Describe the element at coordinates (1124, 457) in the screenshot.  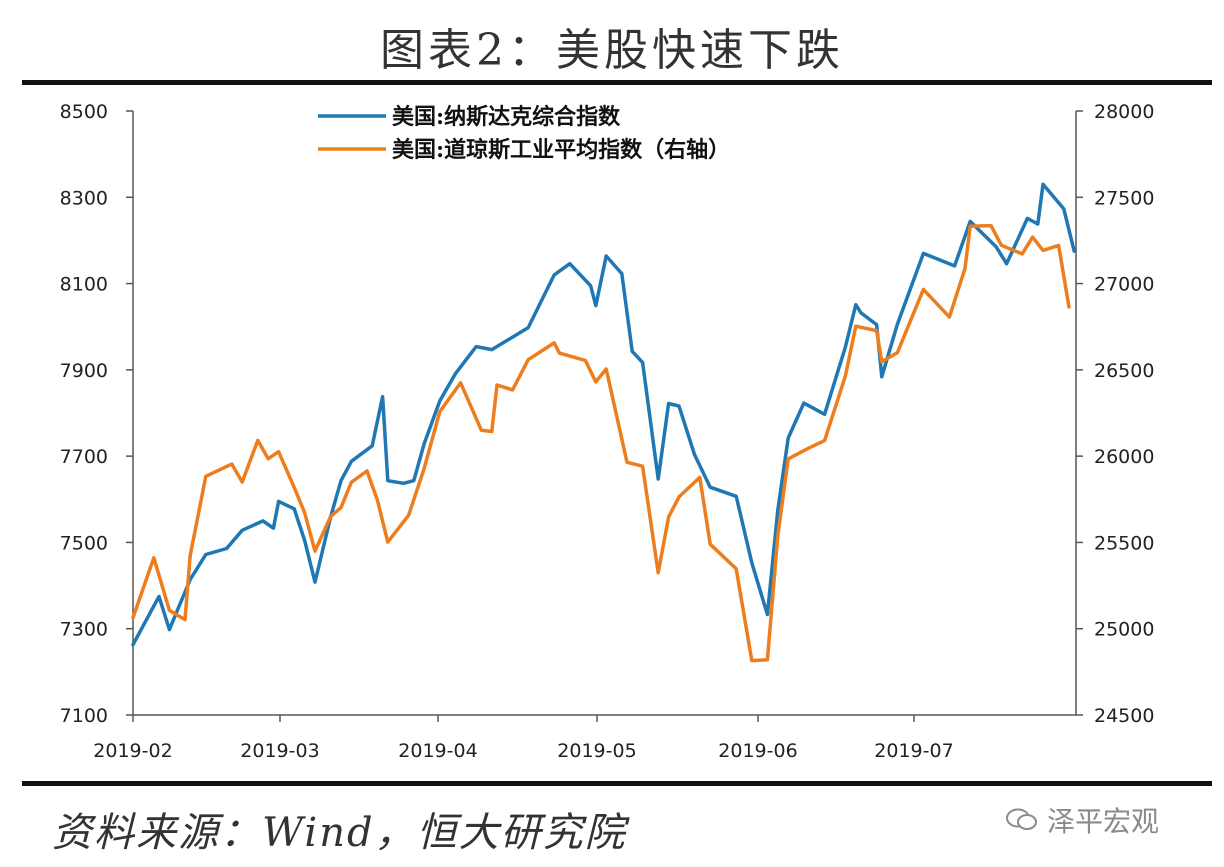
I see `right-tick-label: 26000` at that location.